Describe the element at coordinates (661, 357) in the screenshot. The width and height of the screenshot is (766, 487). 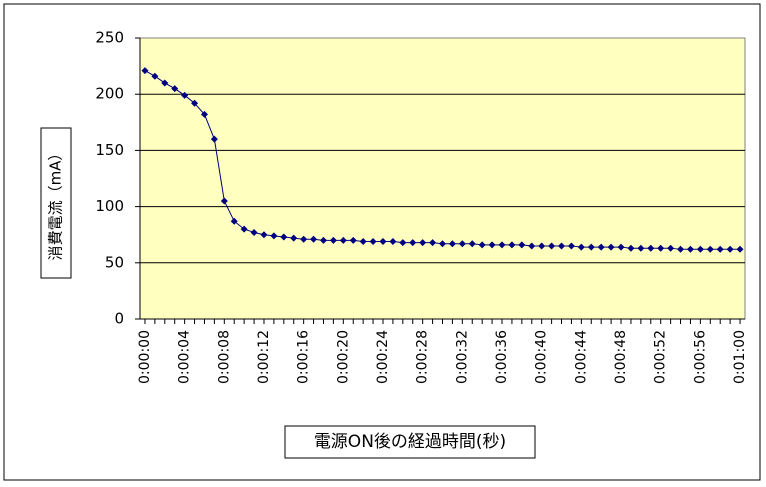
I see `x-tick-label: 0:00:52` at that location.